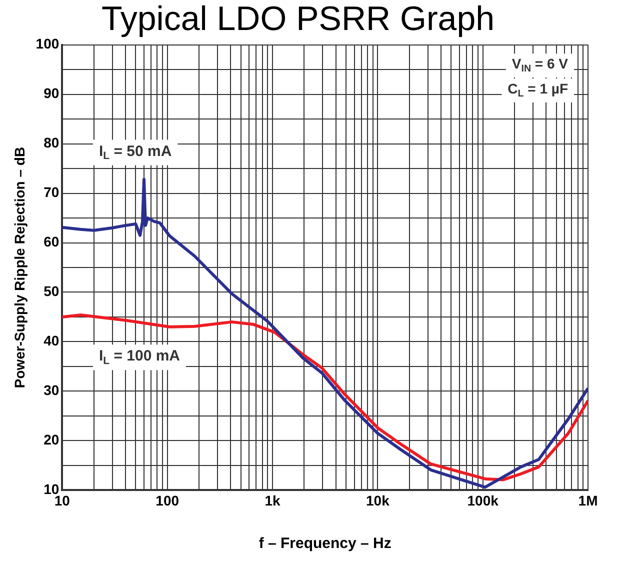  What do you see at coordinates (52, 242) in the screenshot?
I see `y-tick-label: 60` at bounding box center [52, 242].